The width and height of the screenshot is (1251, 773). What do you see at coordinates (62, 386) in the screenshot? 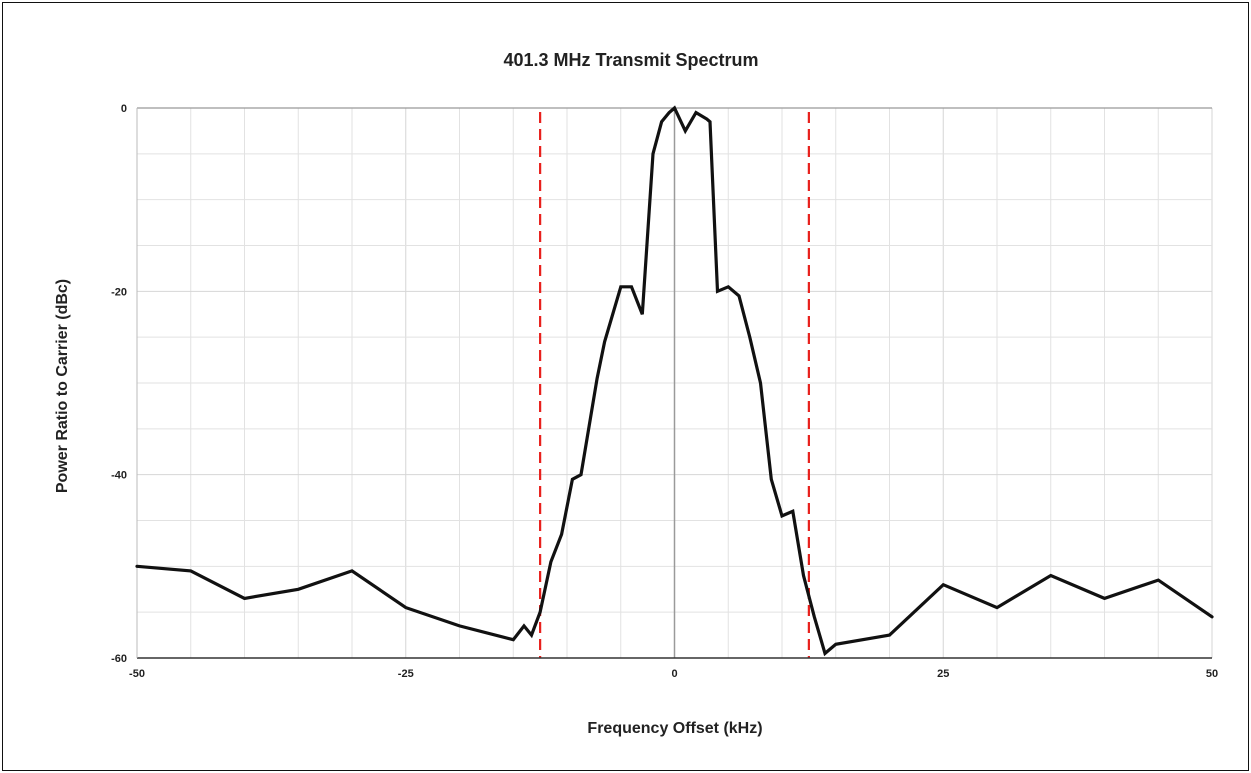
I see `y-axis-title: Power Ratio to Carrier (dBc)` at bounding box center [62, 386].